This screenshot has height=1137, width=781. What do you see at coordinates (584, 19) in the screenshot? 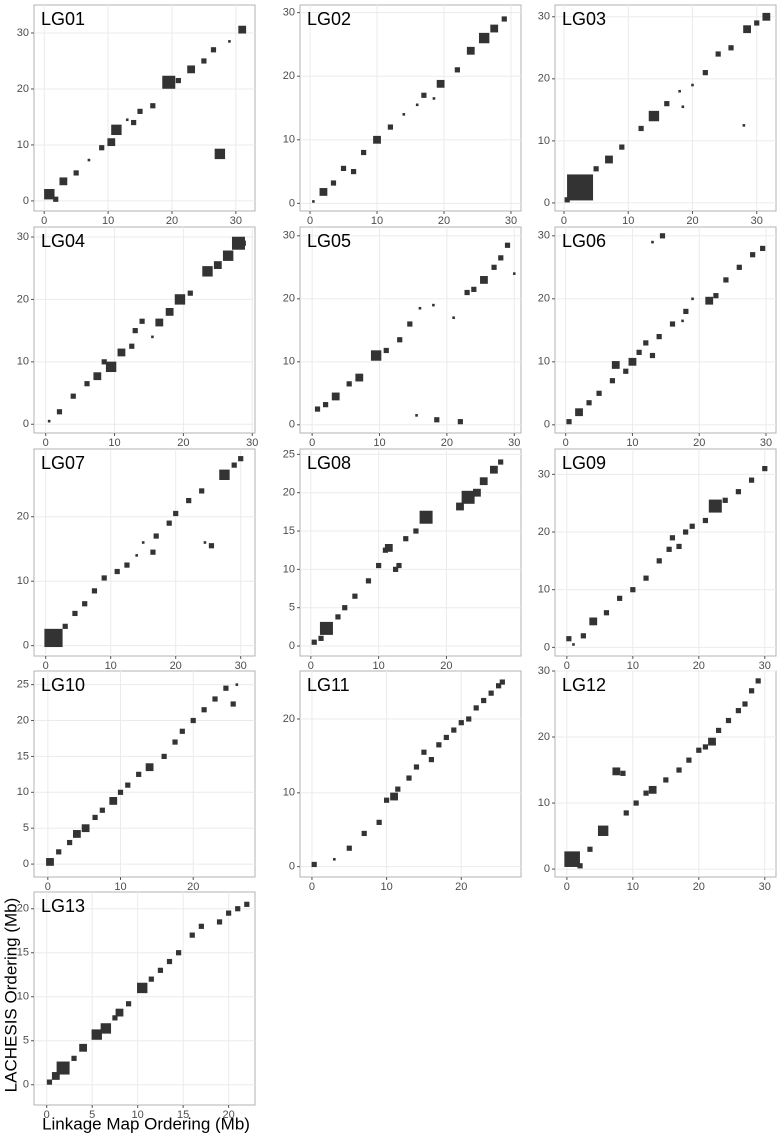
I see `panel-title: LG03` at bounding box center [584, 19].